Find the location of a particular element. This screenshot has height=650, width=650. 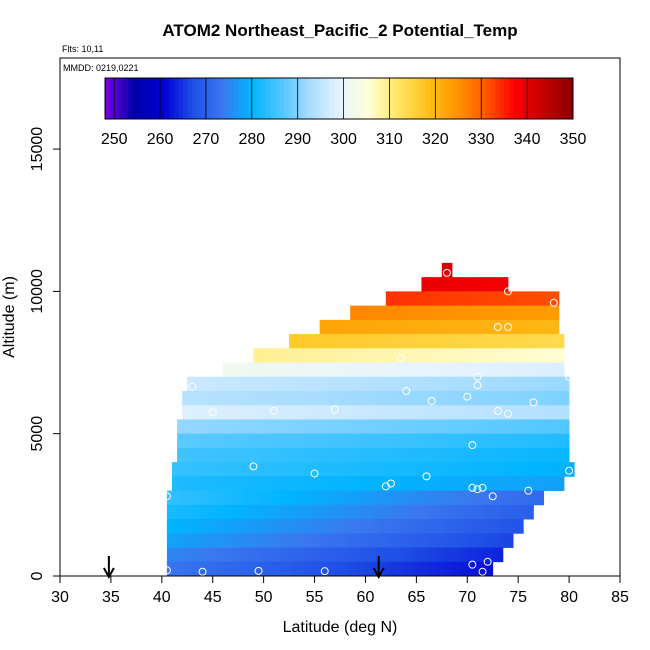

x-axis: 30 35 40 45 50 55 60 65 70 75 80 85 is located at coordinates (340, 591).